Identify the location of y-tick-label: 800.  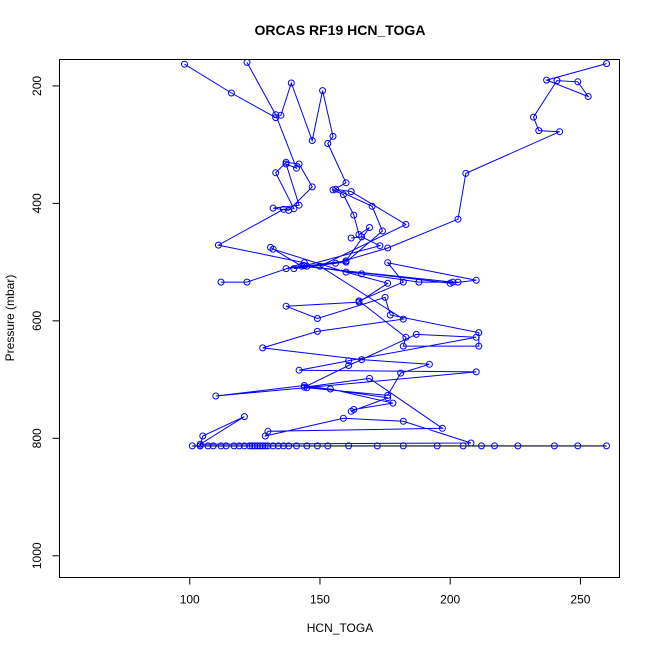
(37, 438).